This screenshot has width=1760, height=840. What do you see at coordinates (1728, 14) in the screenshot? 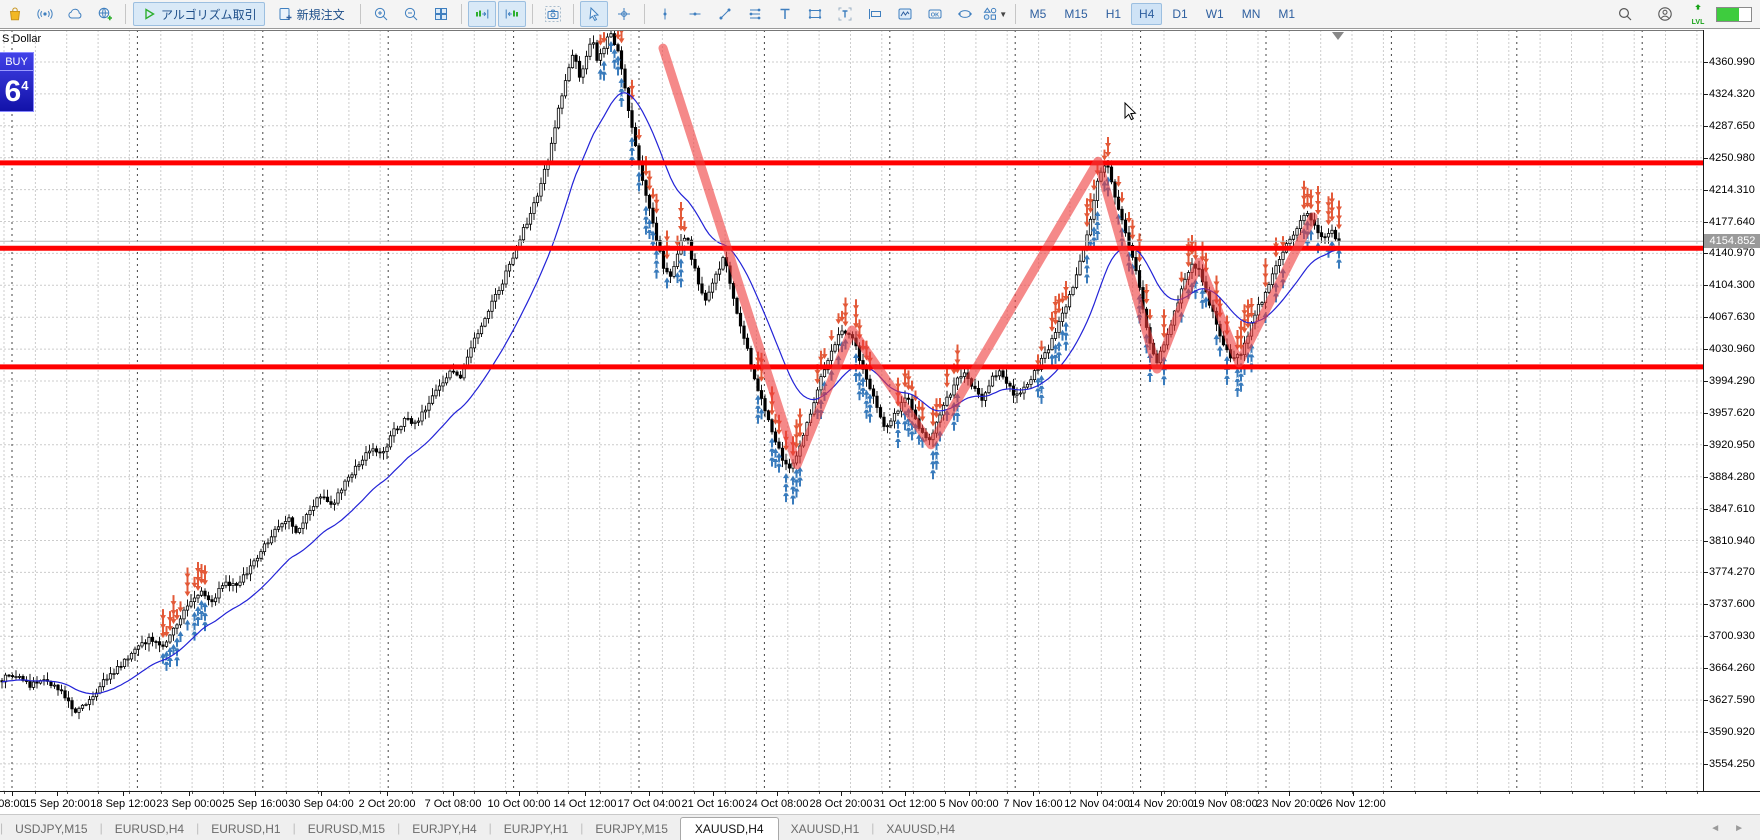
I see `progress-fill` at bounding box center [1728, 14].